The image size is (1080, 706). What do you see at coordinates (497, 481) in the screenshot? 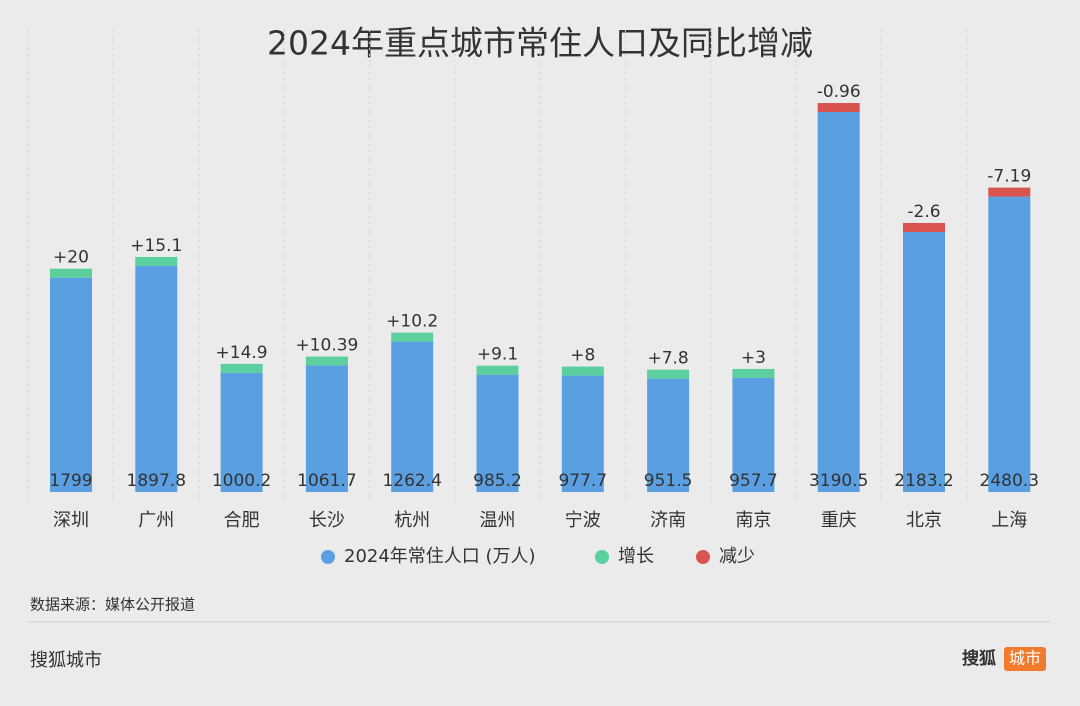
I see `value-label: 985.2` at bounding box center [497, 481].